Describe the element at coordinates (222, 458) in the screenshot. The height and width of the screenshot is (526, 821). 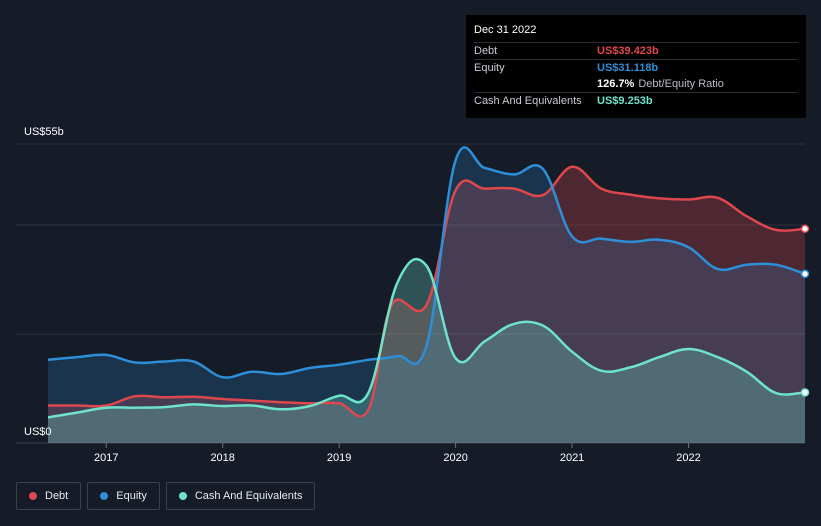
I see `x-tick-label-2018: 2018` at that location.